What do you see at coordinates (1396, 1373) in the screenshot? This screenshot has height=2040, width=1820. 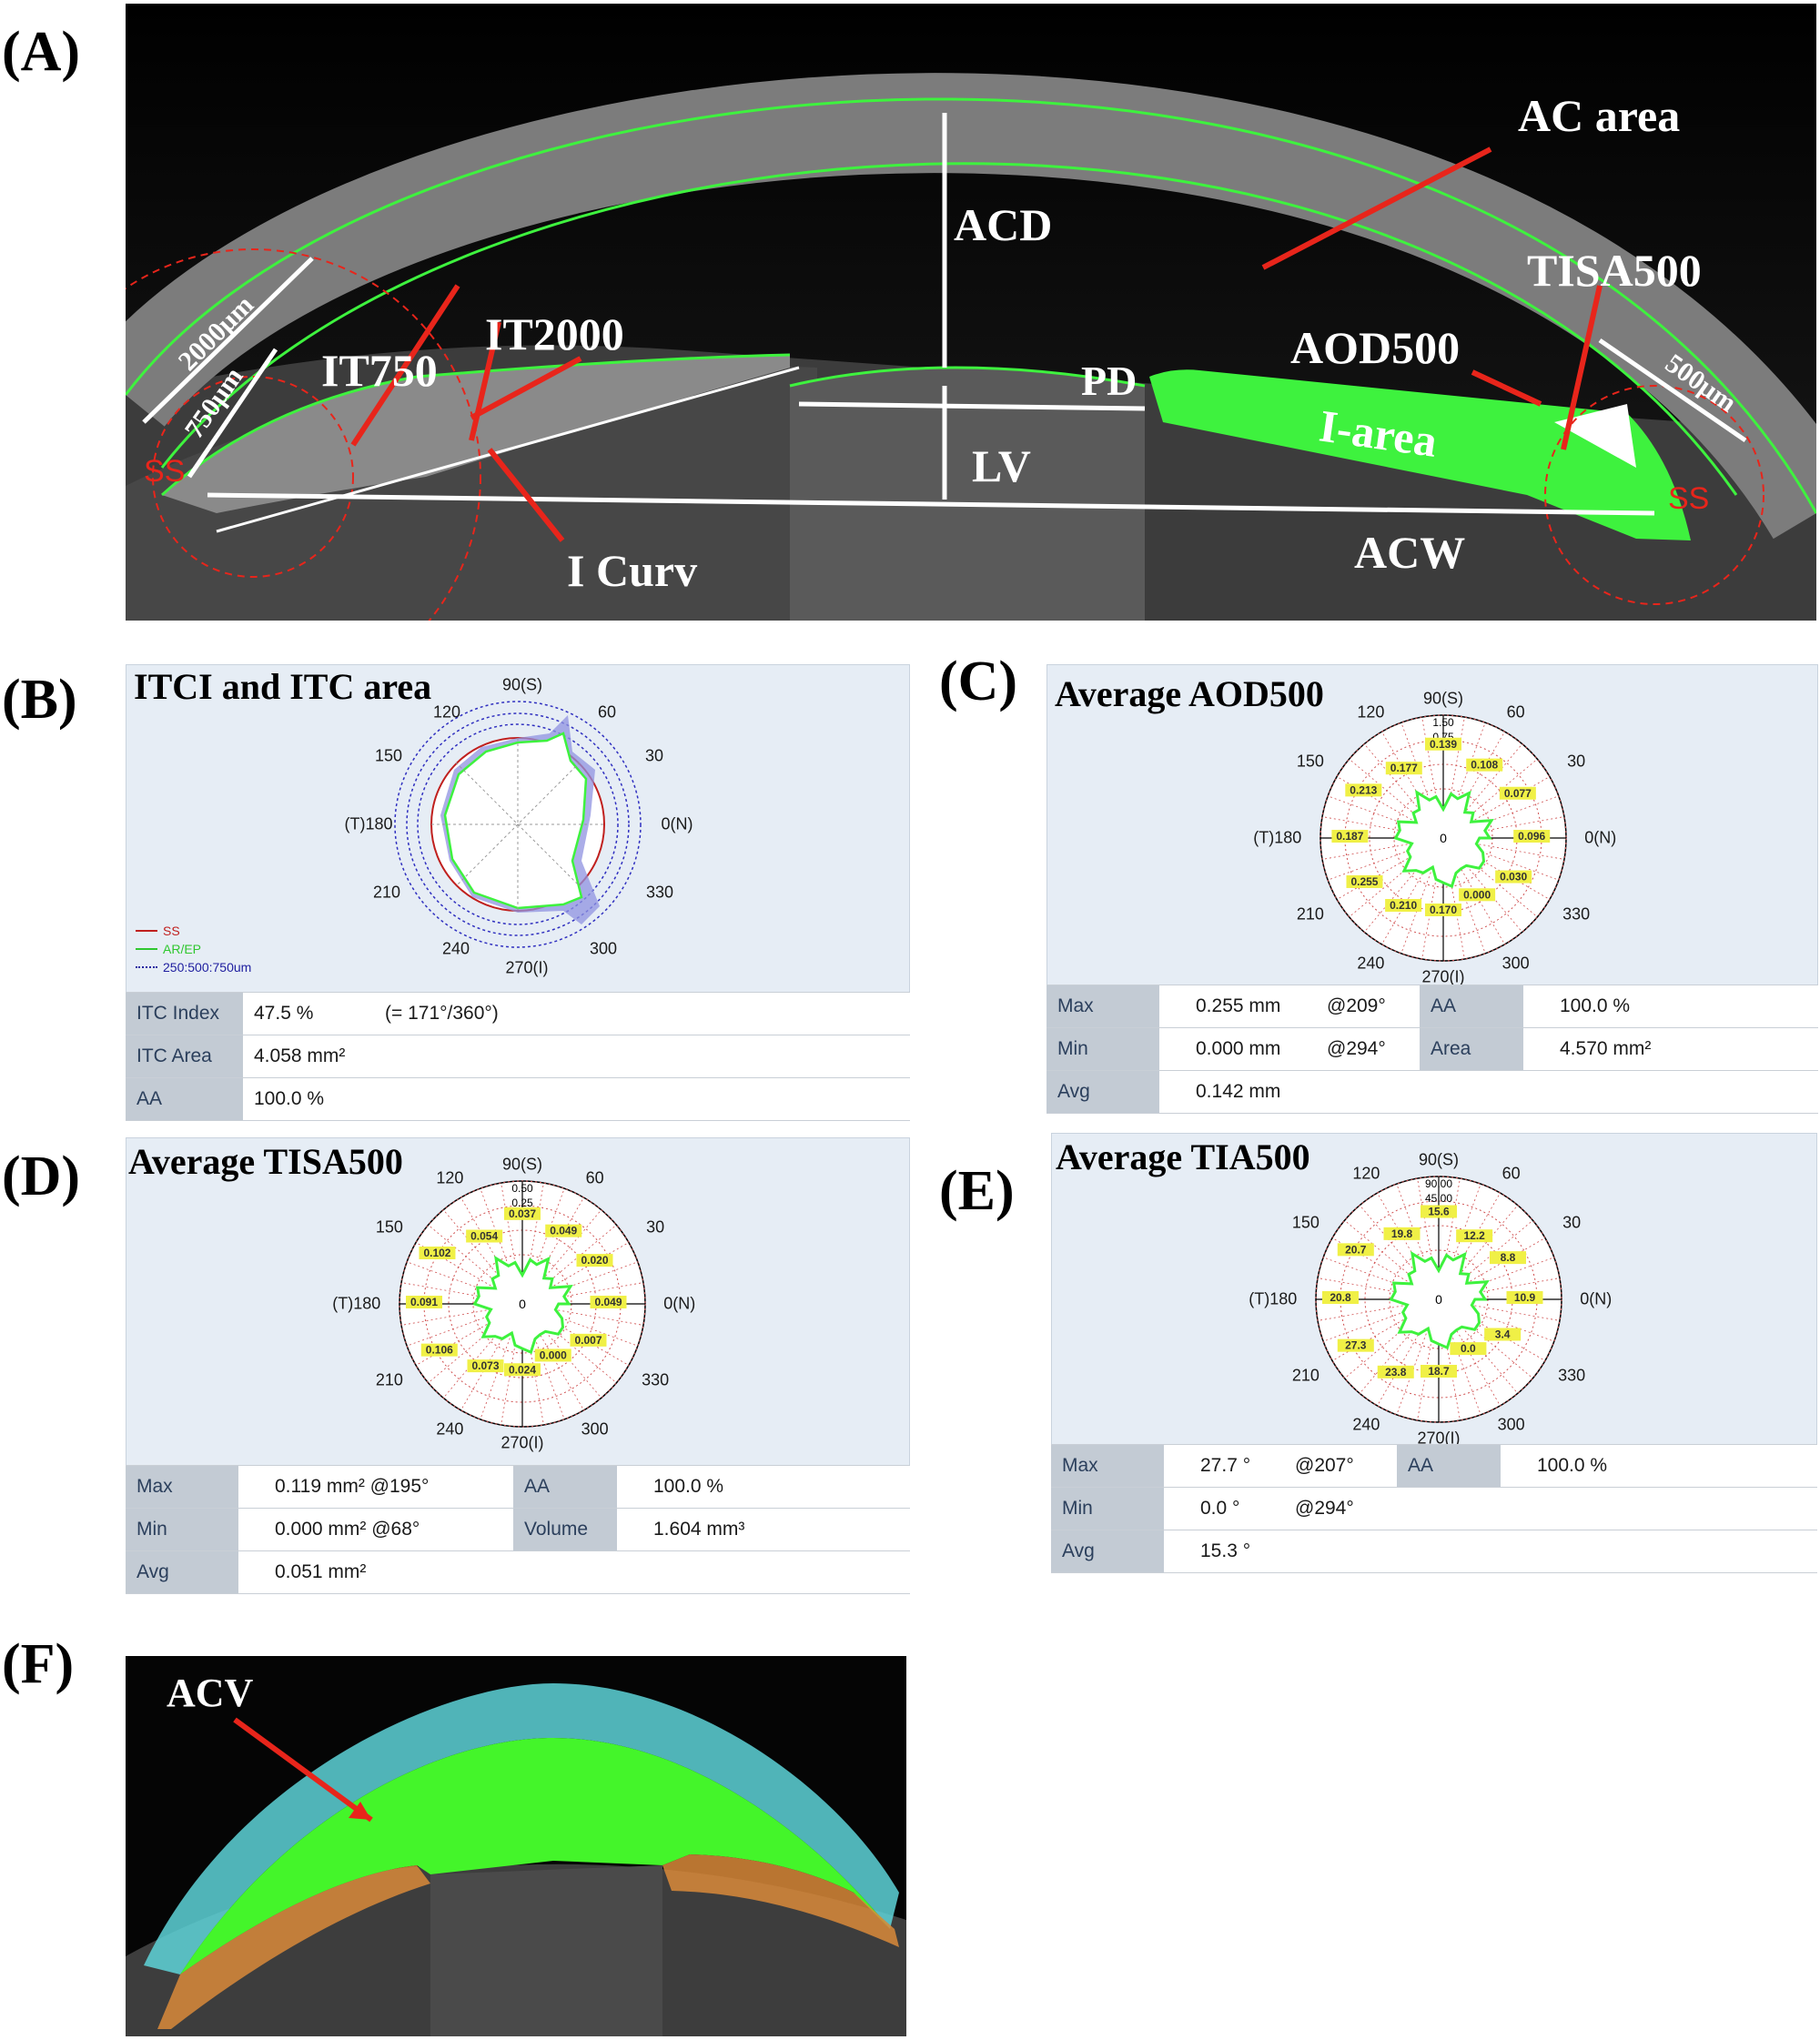 I see `value-label: 23.8` at bounding box center [1396, 1373].